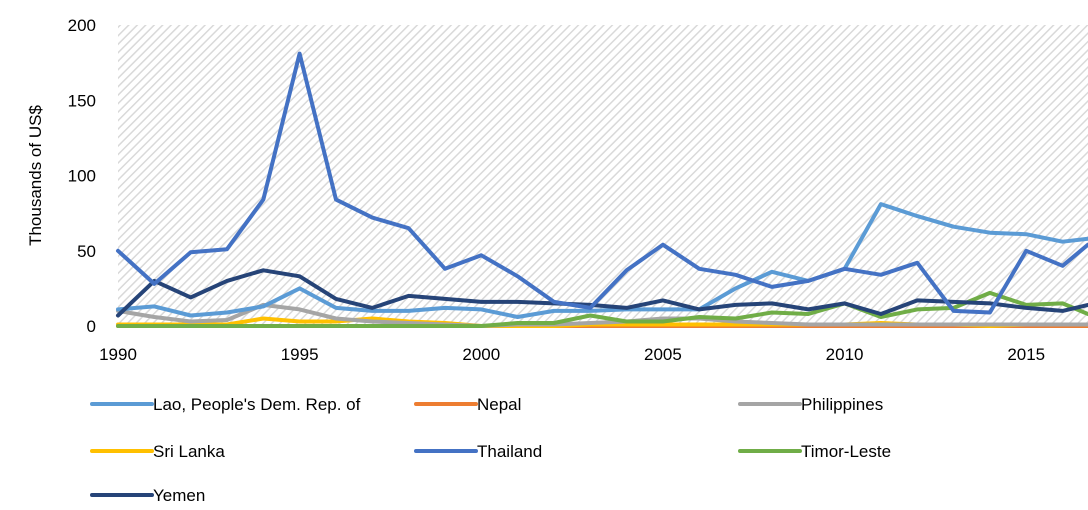 This screenshot has width=1088, height=510. What do you see at coordinates (1026, 354) in the screenshot?
I see `x-tick-label: 2015` at bounding box center [1026, 354].